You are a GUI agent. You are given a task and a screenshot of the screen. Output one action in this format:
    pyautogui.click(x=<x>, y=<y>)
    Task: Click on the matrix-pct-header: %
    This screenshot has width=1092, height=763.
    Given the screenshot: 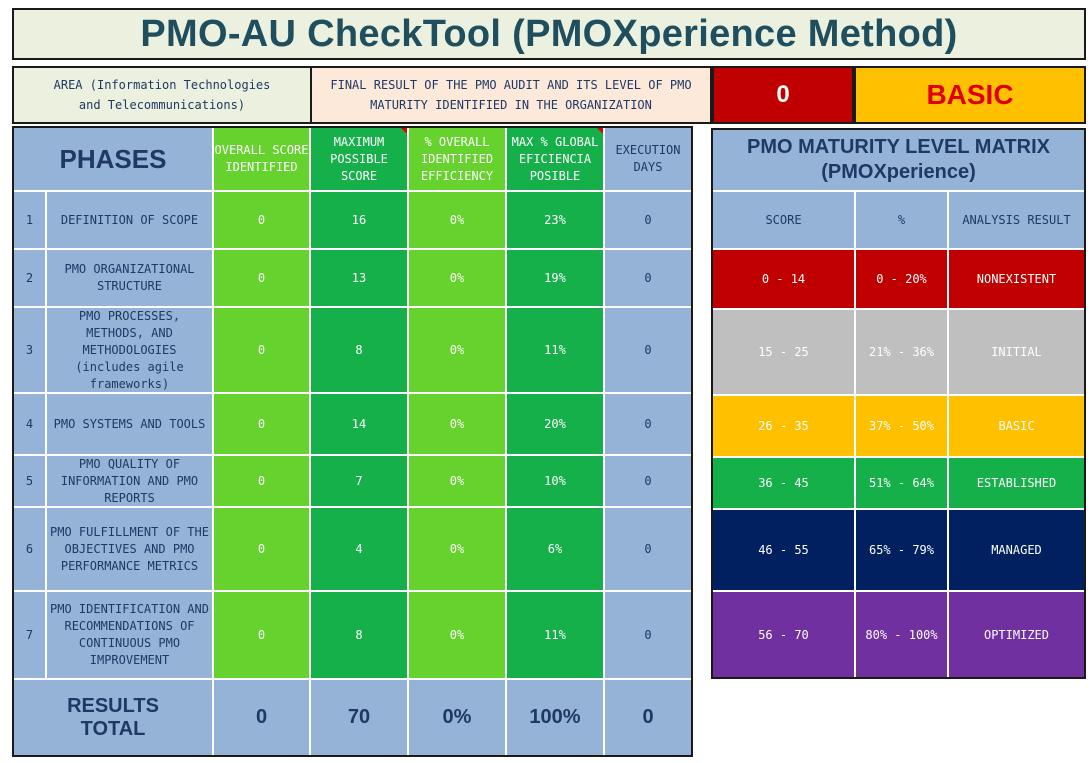 What is the action you would take?
    pyautogui.click(x=901, y=220)
    